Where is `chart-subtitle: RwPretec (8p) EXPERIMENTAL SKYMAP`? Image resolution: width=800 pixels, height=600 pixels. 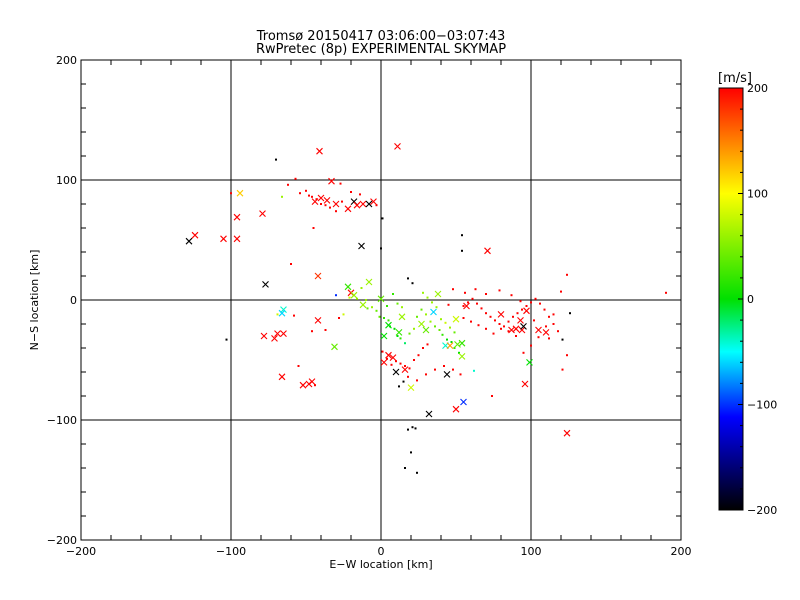
chart-subtitle: RwPretec (8p) EXPERIMENTAL SKYMAP is located at coordinates (381, 49).